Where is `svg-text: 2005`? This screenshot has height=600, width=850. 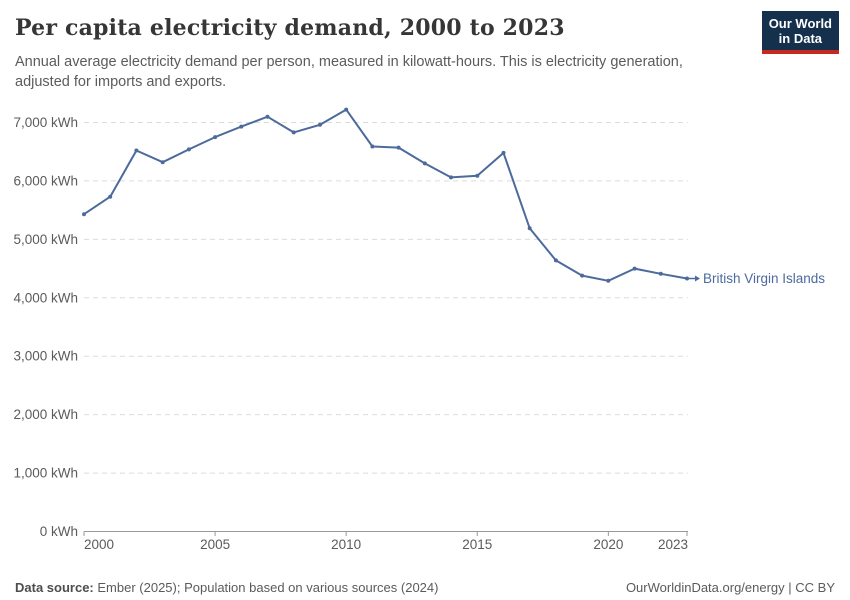
svg-text: 2005 is located at coordinates (215, 544).